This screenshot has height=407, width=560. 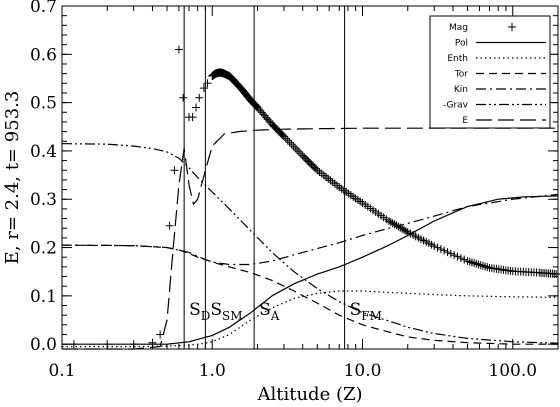 I want to click on y-tick-label: 0.7, so click(x=43, y=8).